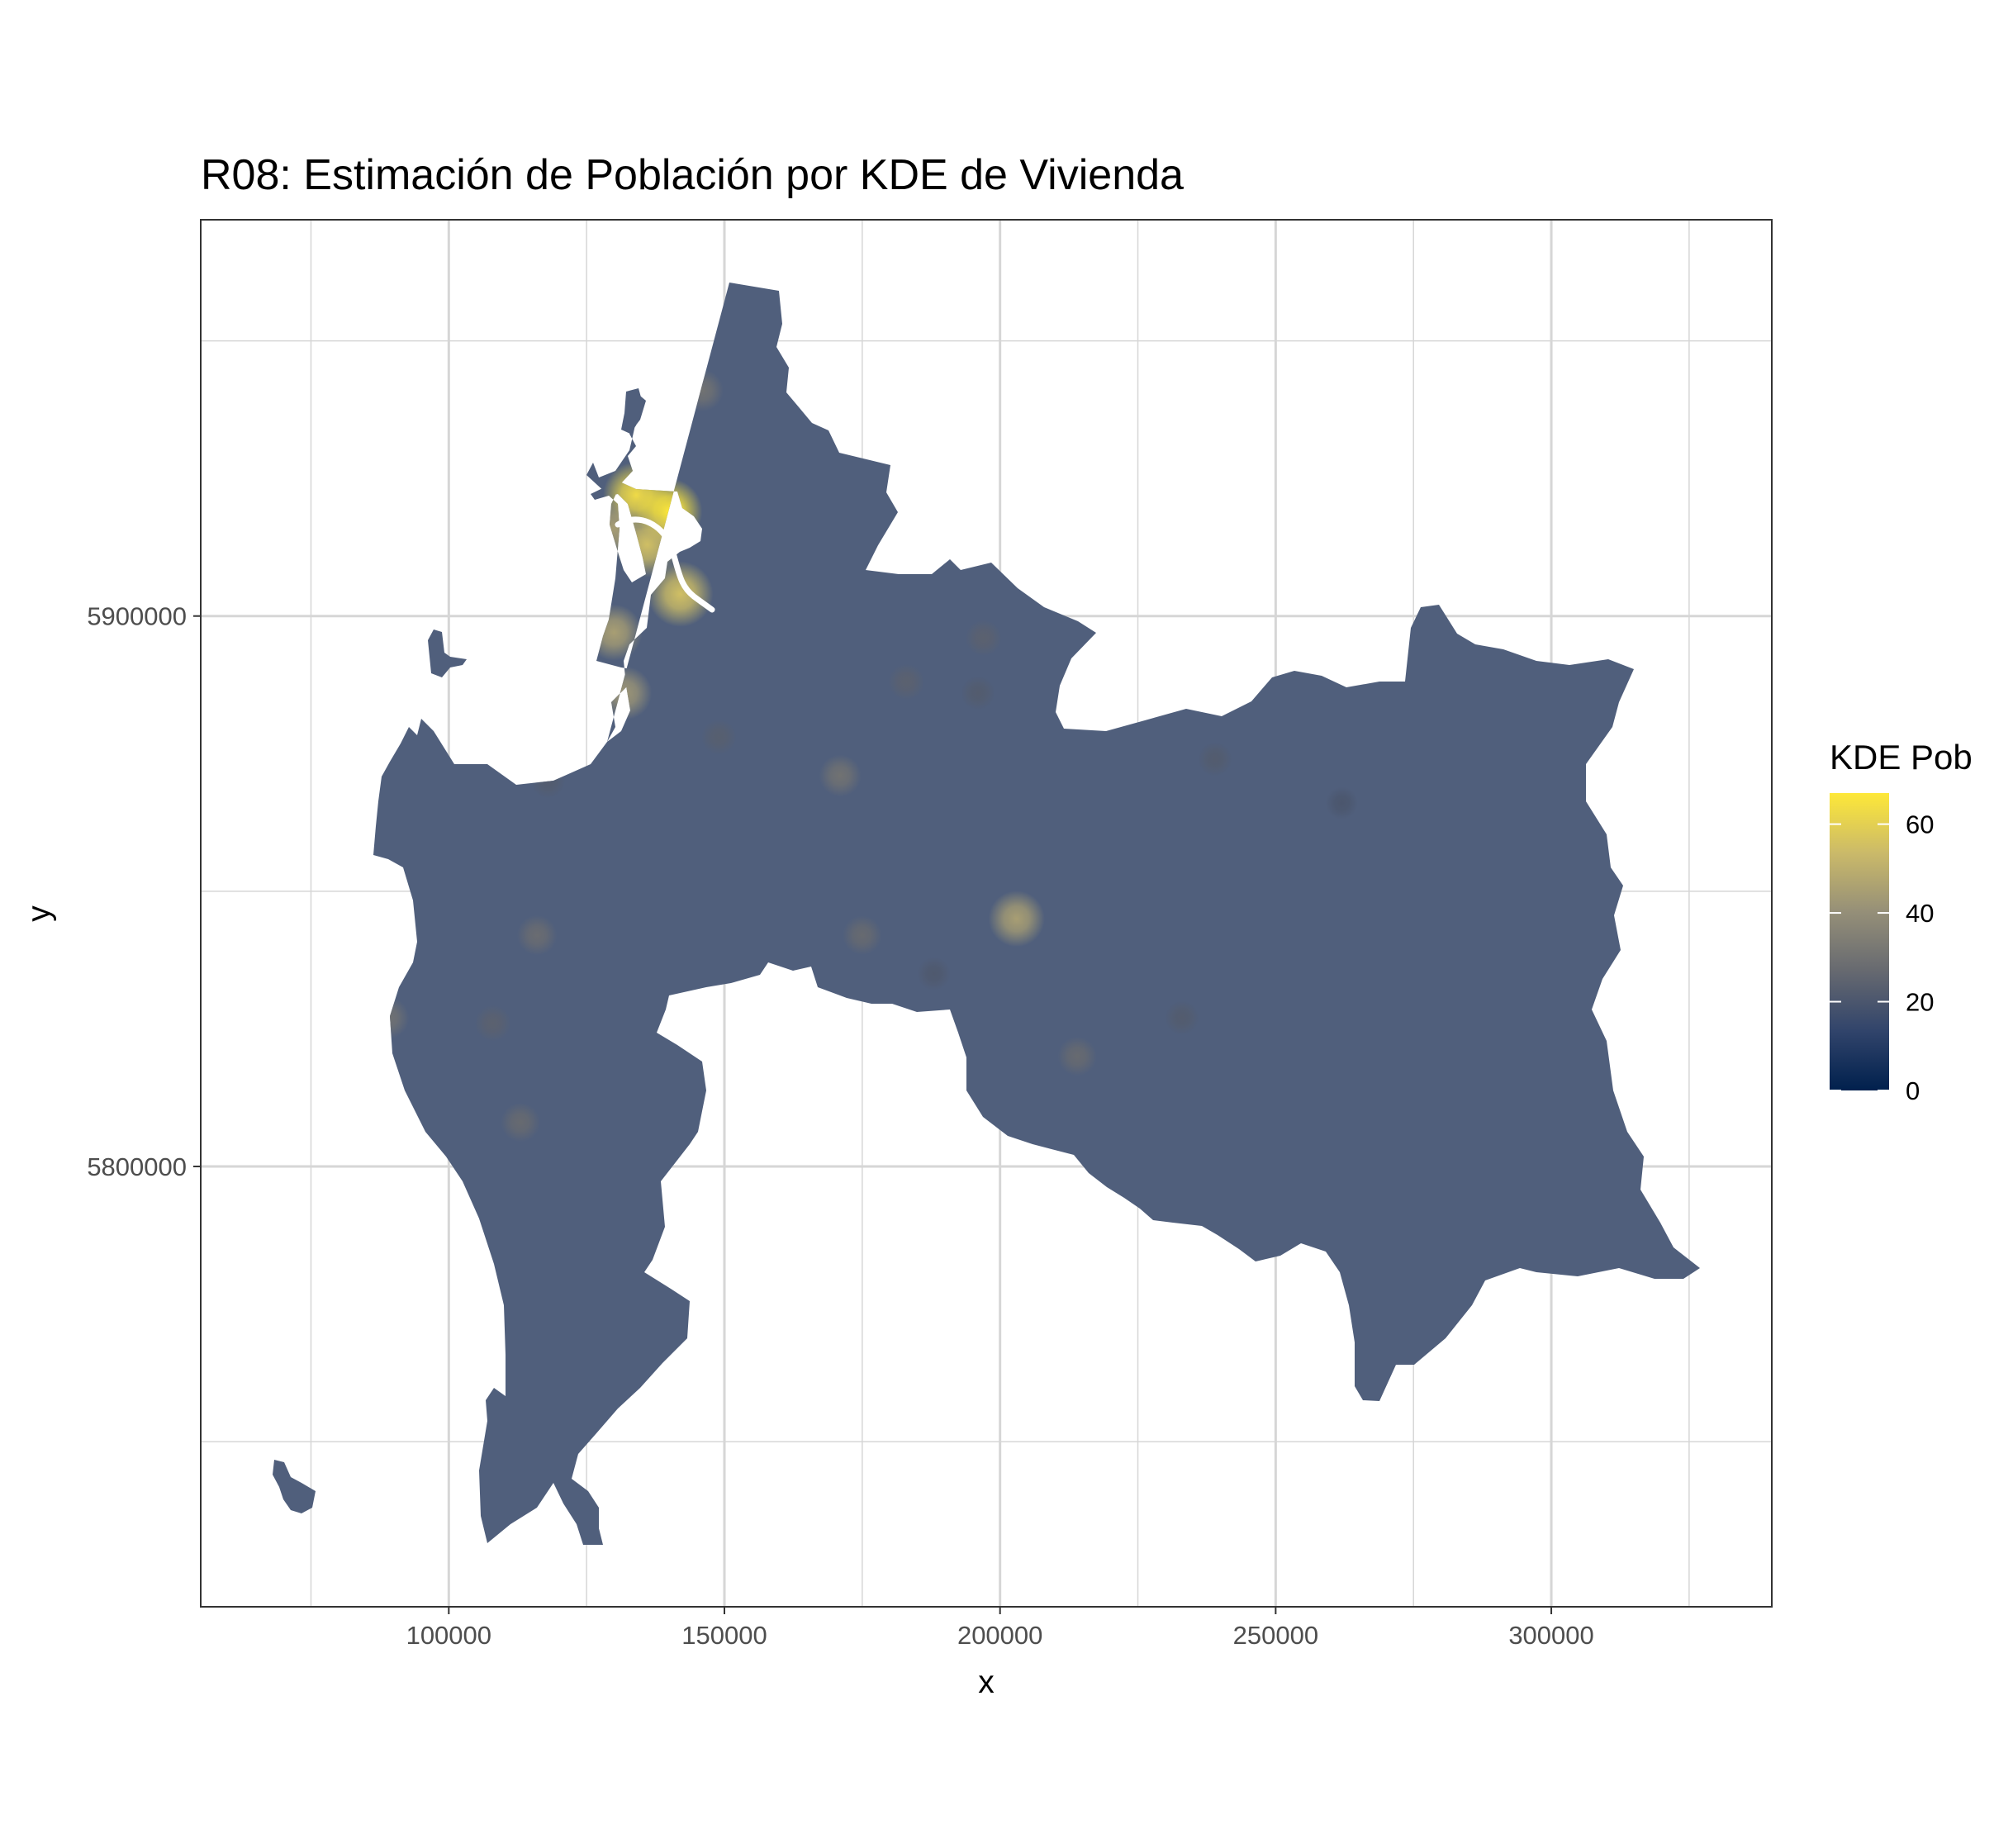  I want to click on legend-ticks: 0 20 40 60, so click(1882, 958).